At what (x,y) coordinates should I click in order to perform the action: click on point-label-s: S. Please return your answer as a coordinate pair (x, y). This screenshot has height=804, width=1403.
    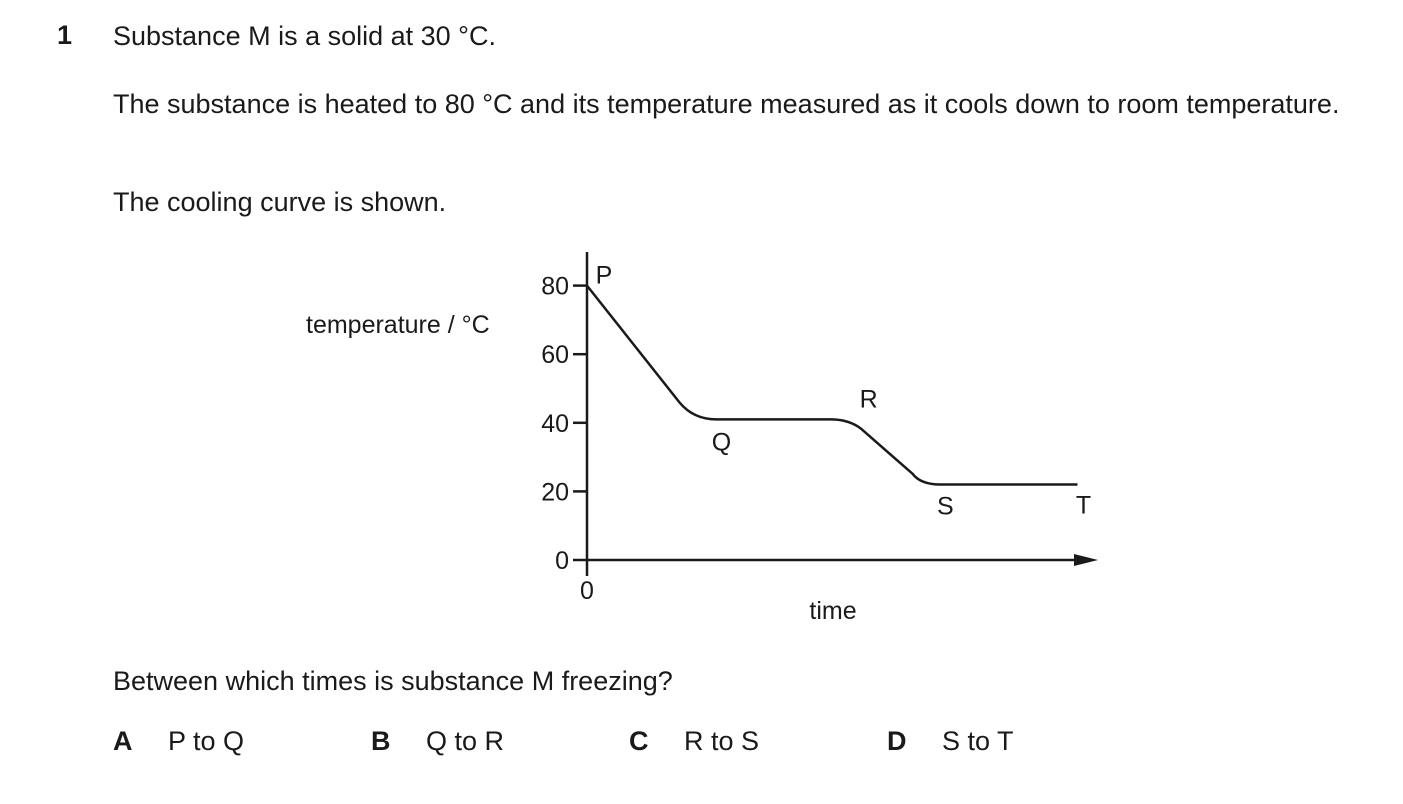
    Looking at the image, I should click on (945, 507).